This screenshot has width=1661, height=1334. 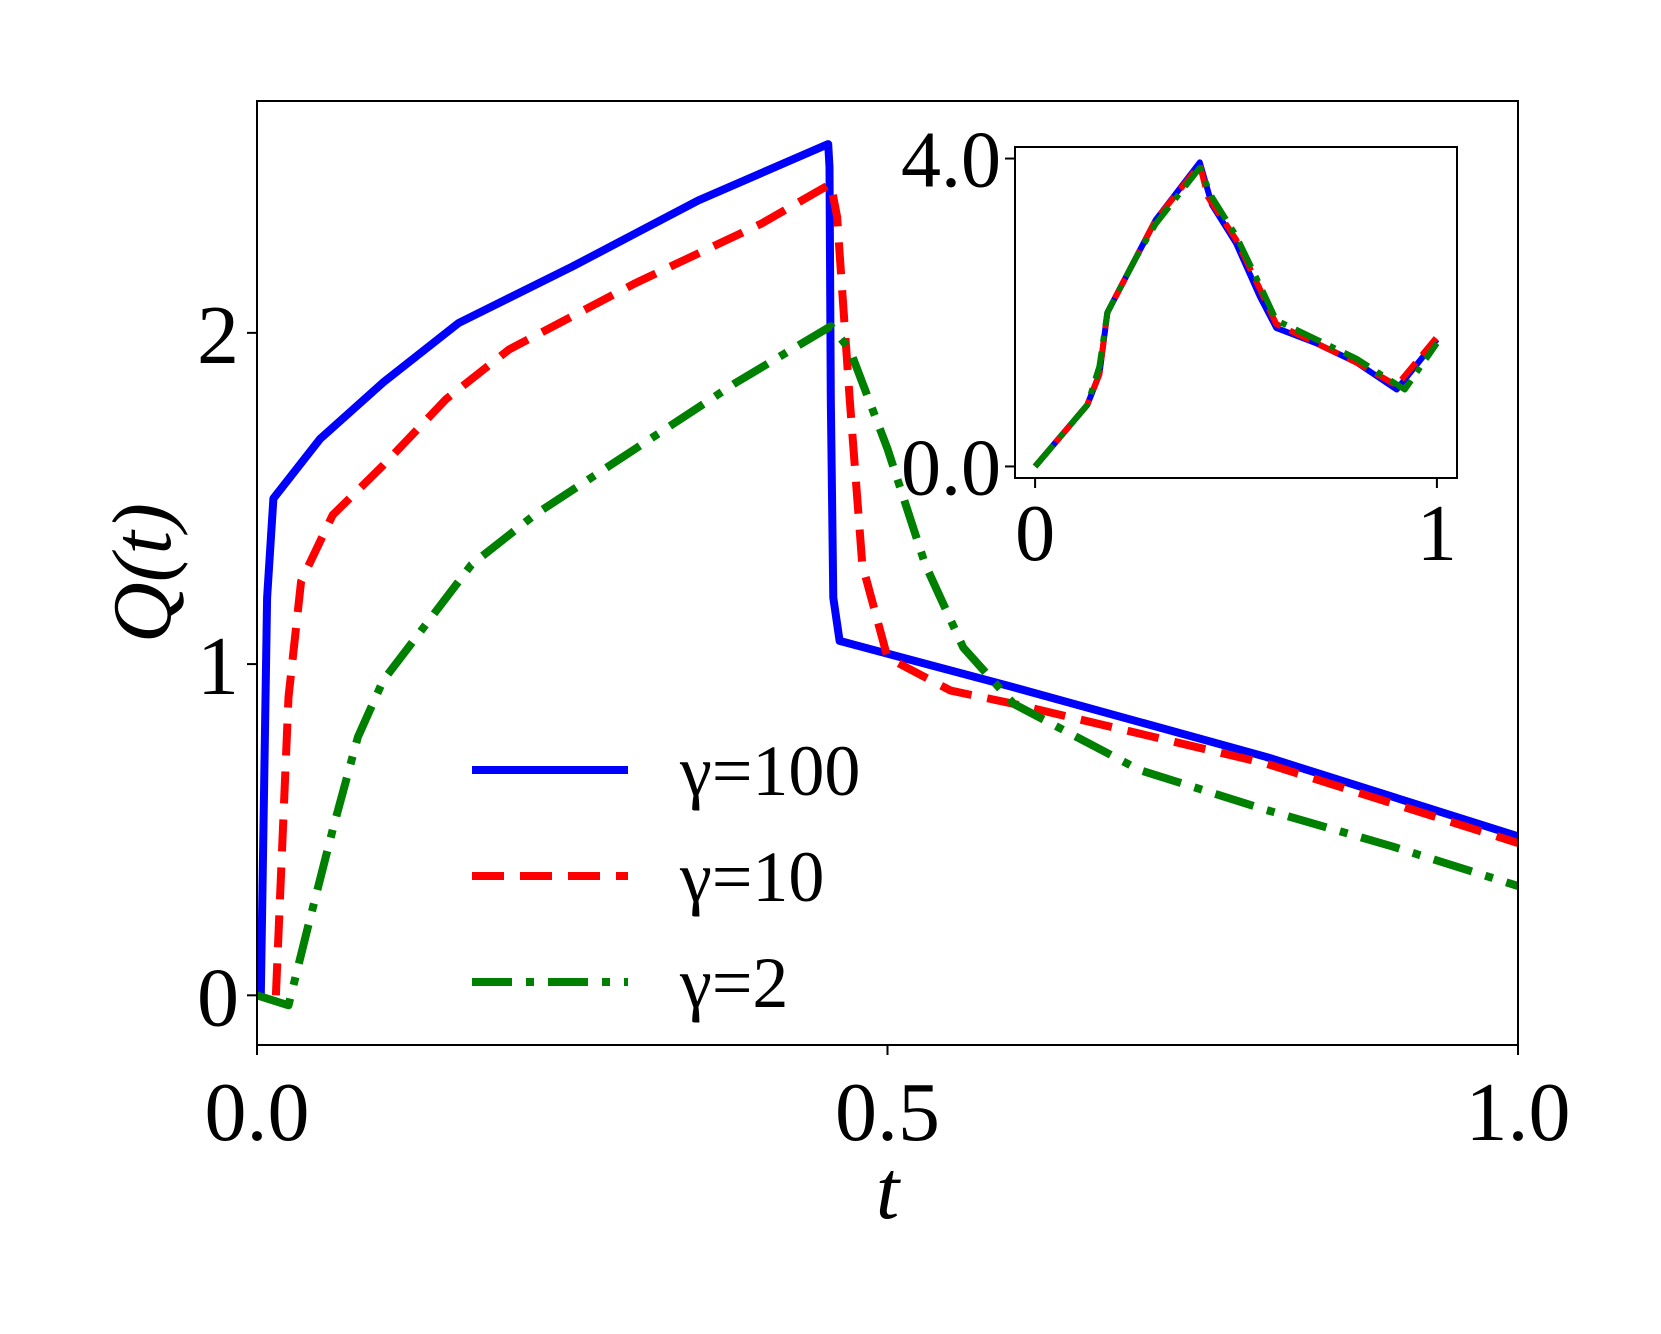 What do you see at coordinates (951, 468) in the screenshot?
I see `inset-y-tick-label: 0.0` at bounding box center [951, 468].